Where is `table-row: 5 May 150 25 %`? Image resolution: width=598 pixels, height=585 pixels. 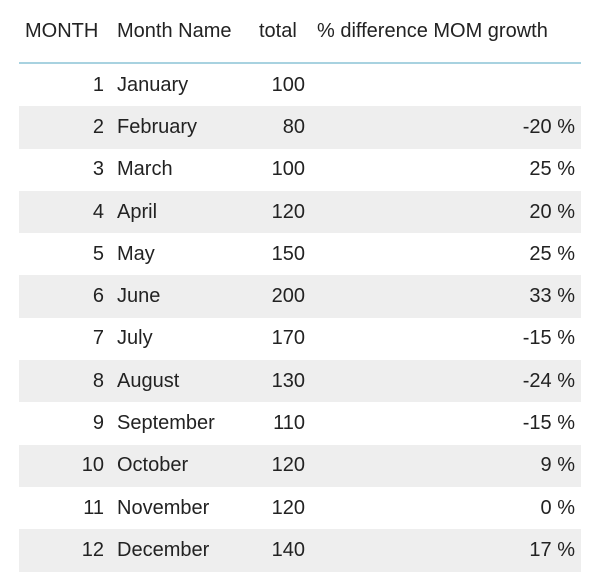
table-row: 5 May 150 25 % is located at coordinates (300, 254).